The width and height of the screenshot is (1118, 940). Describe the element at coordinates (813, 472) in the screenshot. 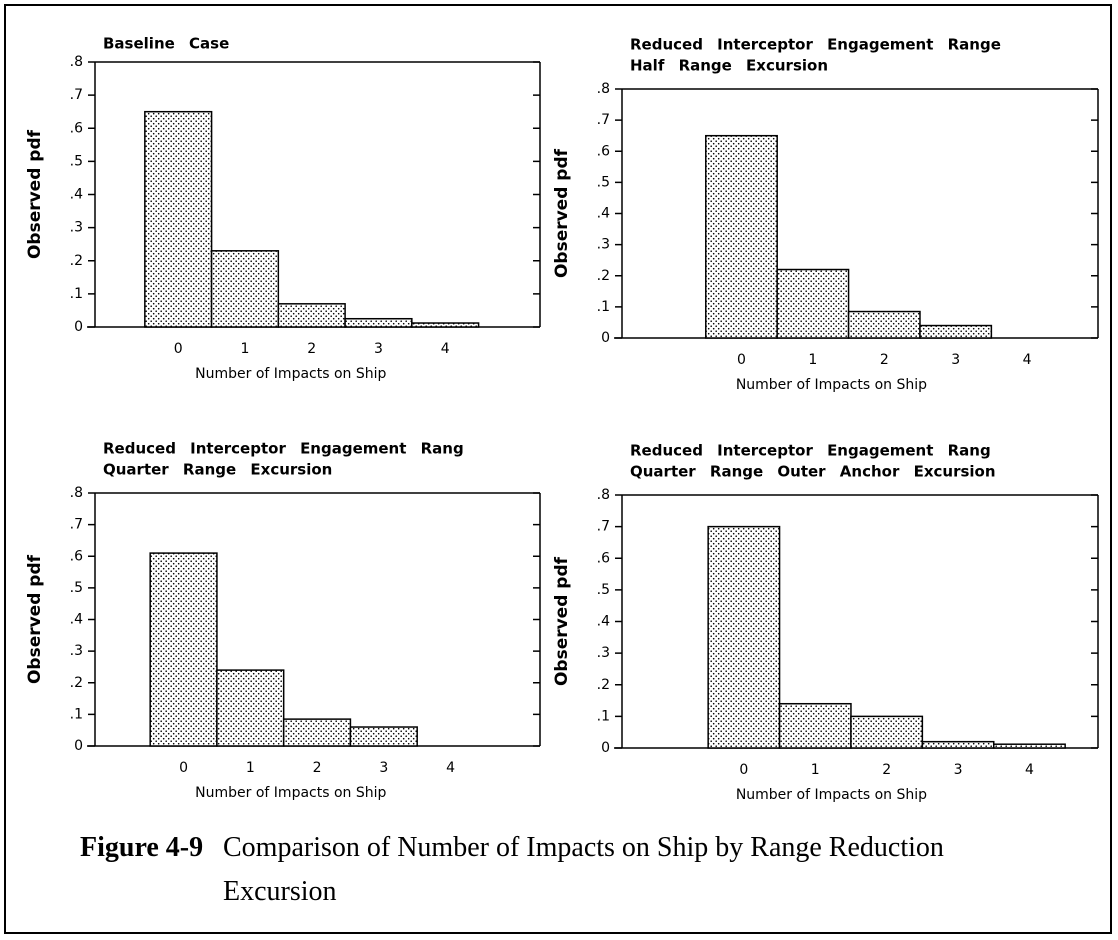

I see `chart-subtitle: Quarter Range Outer Anchor Excursion` at that location.